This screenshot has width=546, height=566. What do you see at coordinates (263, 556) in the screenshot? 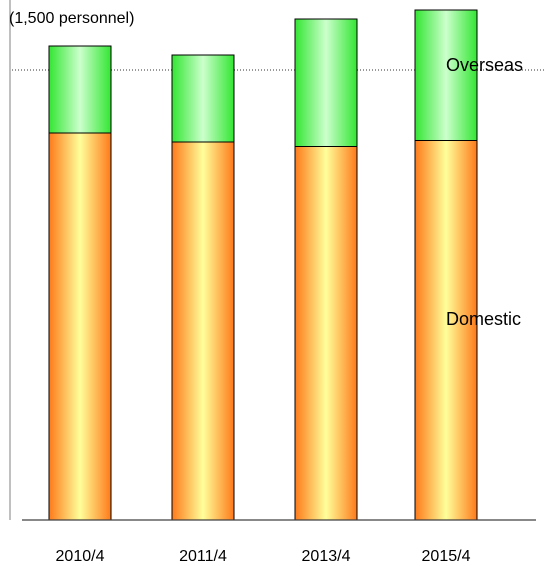
I see `x-tick-labels: 2010/4 2011/4 2013/4 2015/4` at bounding box center [263, 556].